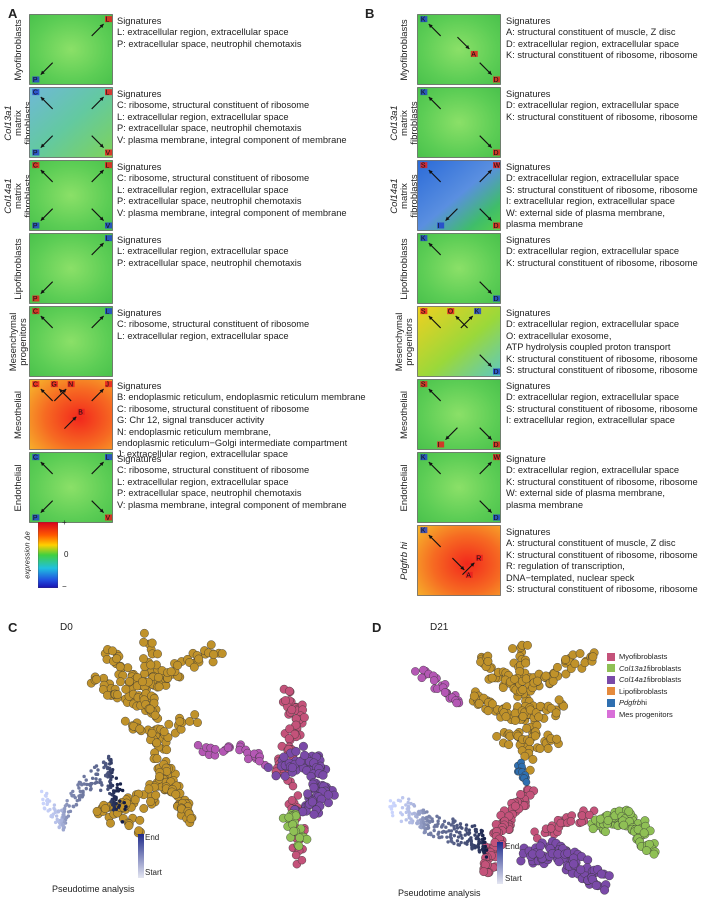 The height and width of the screenshot is (904, 704). Describe the element at coordinates (478, 558) in the screenshot. I see `signature-letter: R` at that location.